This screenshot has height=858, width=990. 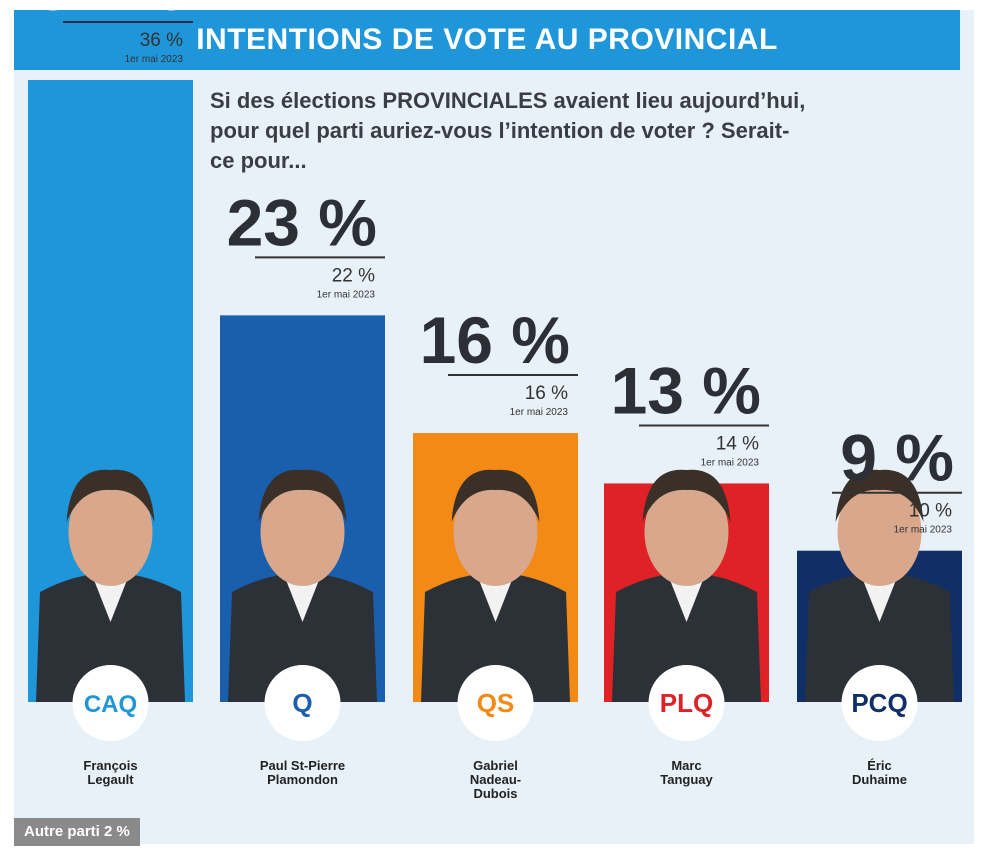 I want to click on svg-text: Q, so click(x=302, y=703).